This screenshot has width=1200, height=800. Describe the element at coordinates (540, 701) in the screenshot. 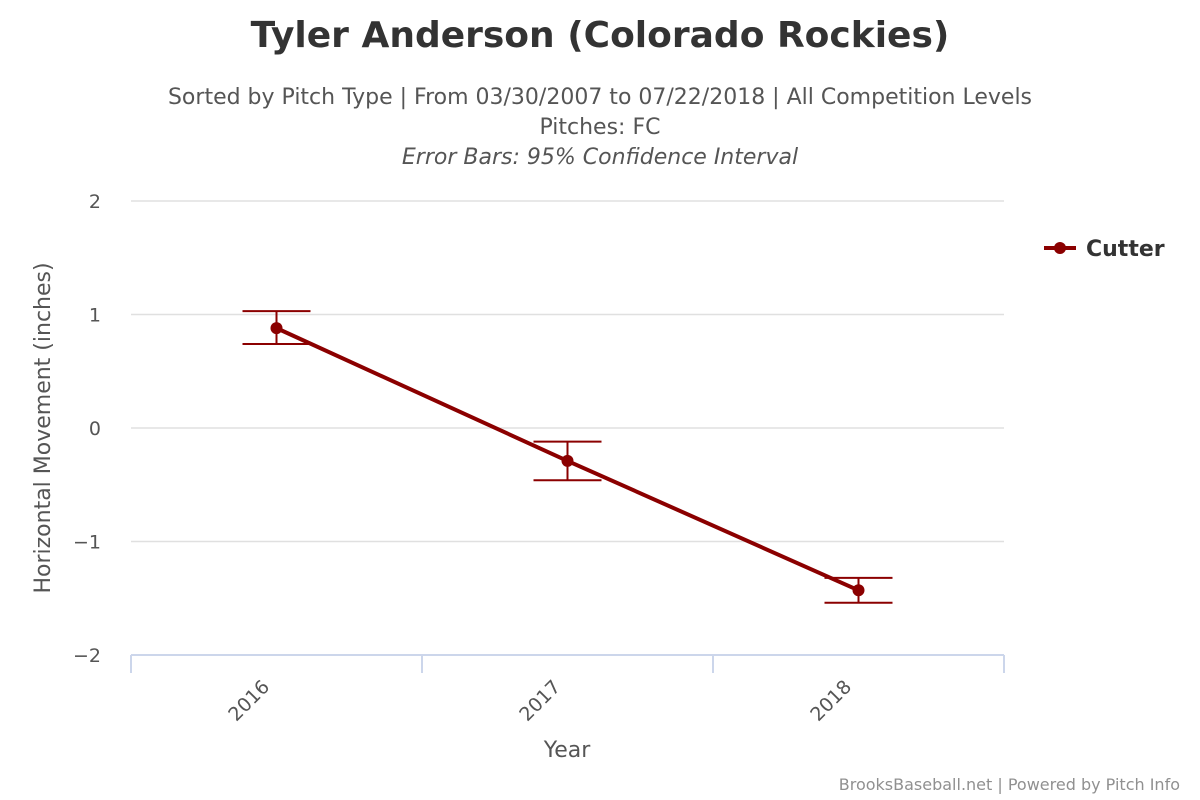

I see `x-tick-label: 2017` at that location.